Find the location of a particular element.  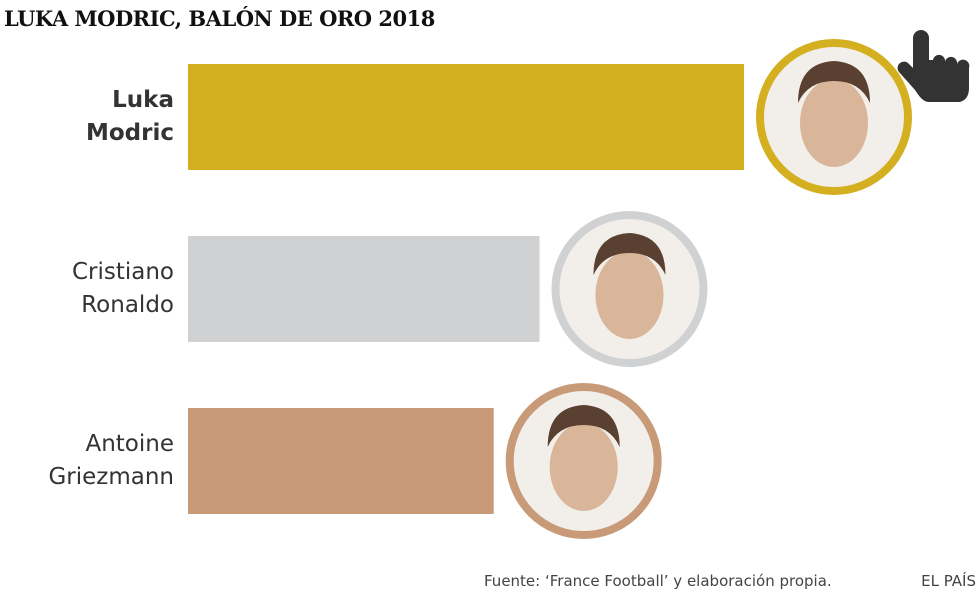

category-label: Cristiano Ronaldo is located at coordinates (122, 288).